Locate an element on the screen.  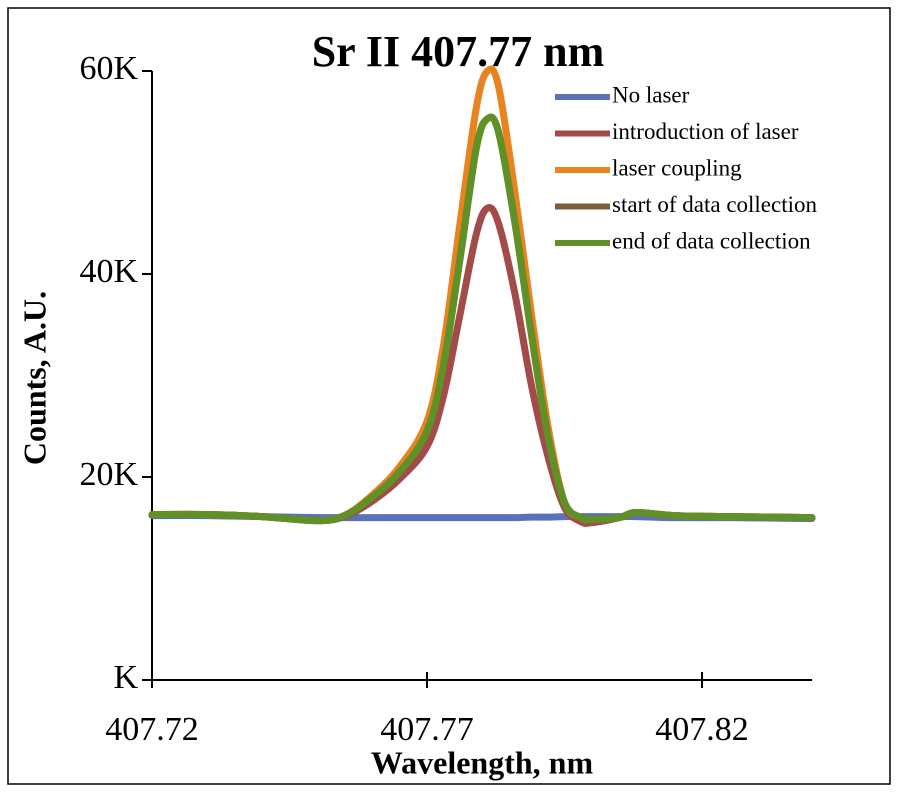
legend-label: introduction of laser is located at coordinates (705, 131).